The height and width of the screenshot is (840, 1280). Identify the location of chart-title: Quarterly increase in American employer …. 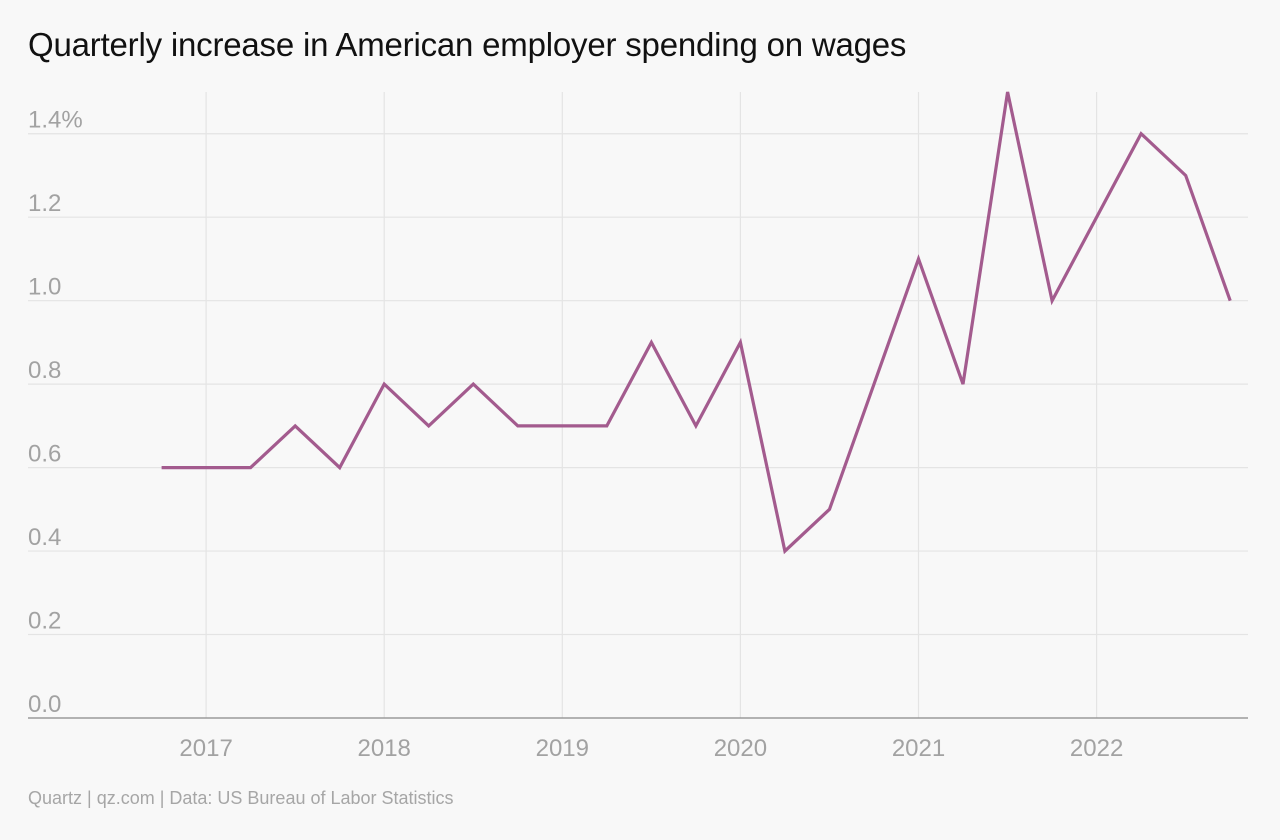
(467, 44).